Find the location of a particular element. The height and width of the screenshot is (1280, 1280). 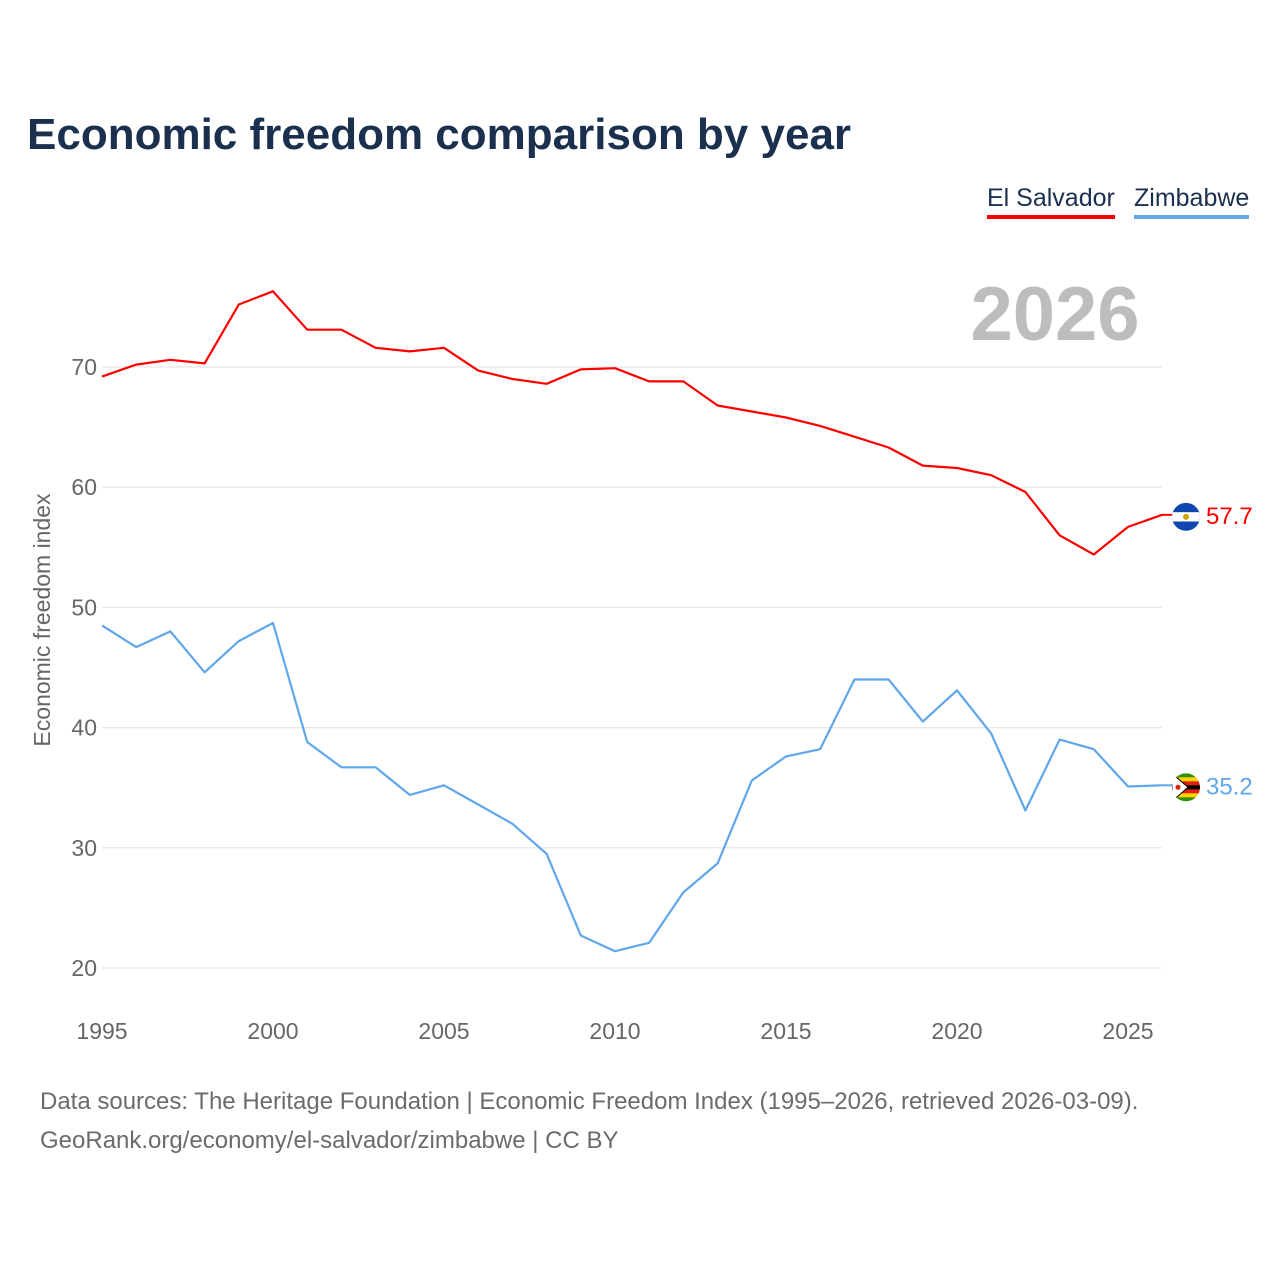

x-tick-label: 2025 is located at coordinates (1127, 1031).